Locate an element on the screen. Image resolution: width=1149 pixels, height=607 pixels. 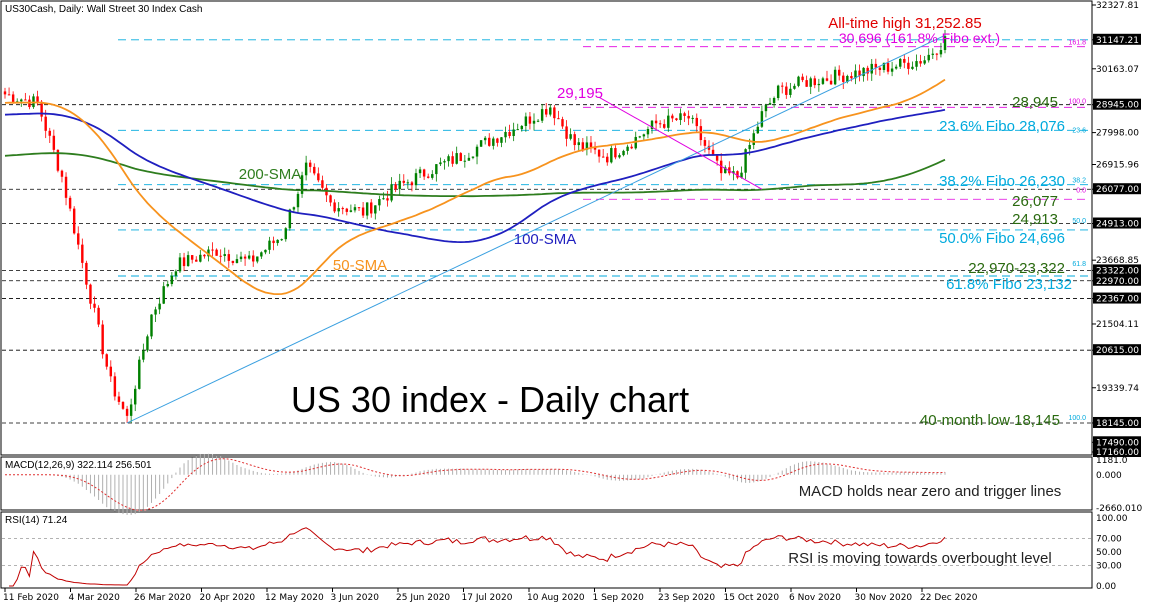
fibo-tag: 61.8 is located at coordinates (1079, 264).